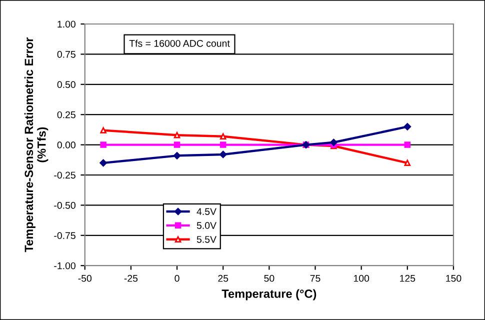 The height and width of the screenshot is (320, 485). Describe the element at coordinates (408, 278) in the screenshot. I see `x-tick-label: 125` at that location.